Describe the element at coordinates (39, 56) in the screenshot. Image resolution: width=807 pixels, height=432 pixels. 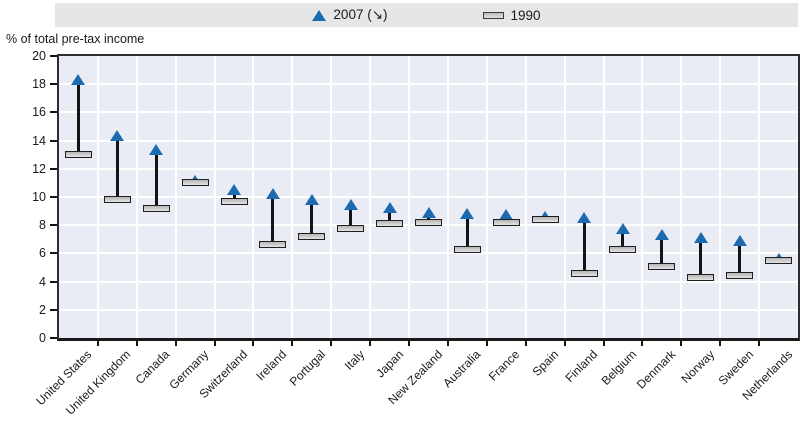
I see `y-axis-label: 20` at that location.